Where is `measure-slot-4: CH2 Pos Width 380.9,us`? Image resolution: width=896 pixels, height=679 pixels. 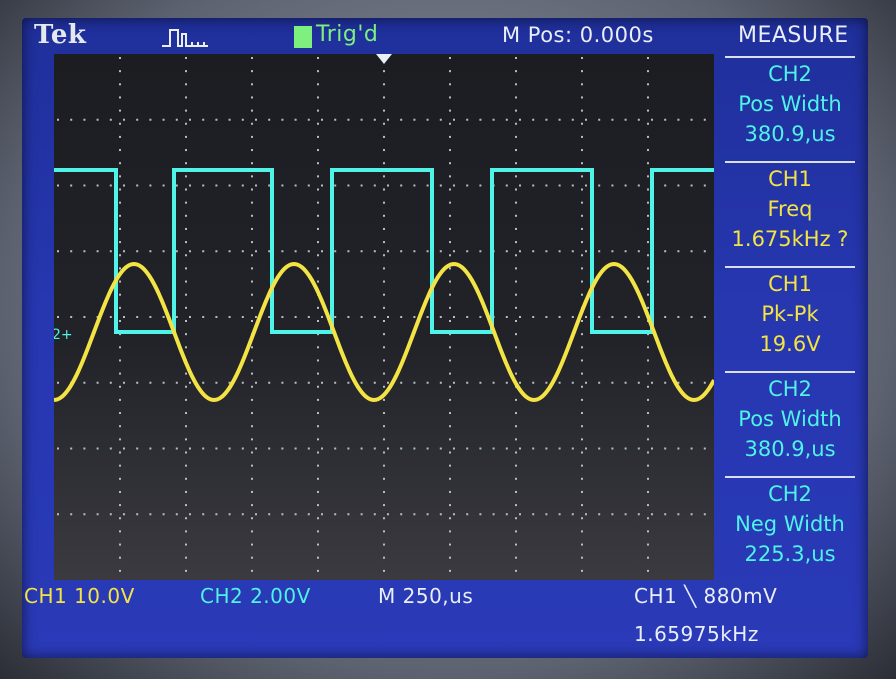 measure-slot-4: CH2 Pos Width 380.9,us is located at coordinates (790, 422).